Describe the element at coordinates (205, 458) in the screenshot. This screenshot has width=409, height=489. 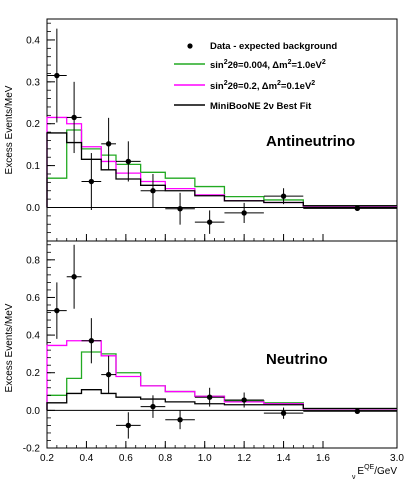
I see `x-tick-label: 1.0` at that location.